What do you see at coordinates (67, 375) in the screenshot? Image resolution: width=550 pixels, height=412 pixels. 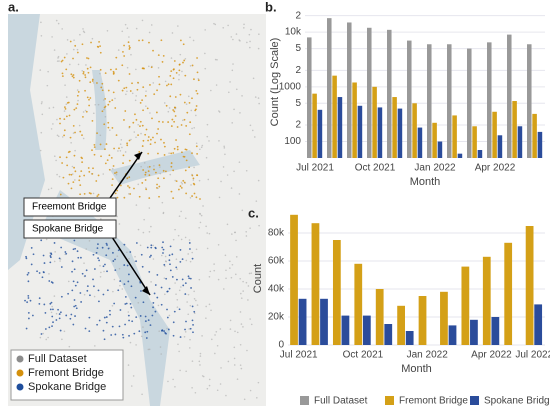 I see `map-legend` at bounding box center [67, 375].